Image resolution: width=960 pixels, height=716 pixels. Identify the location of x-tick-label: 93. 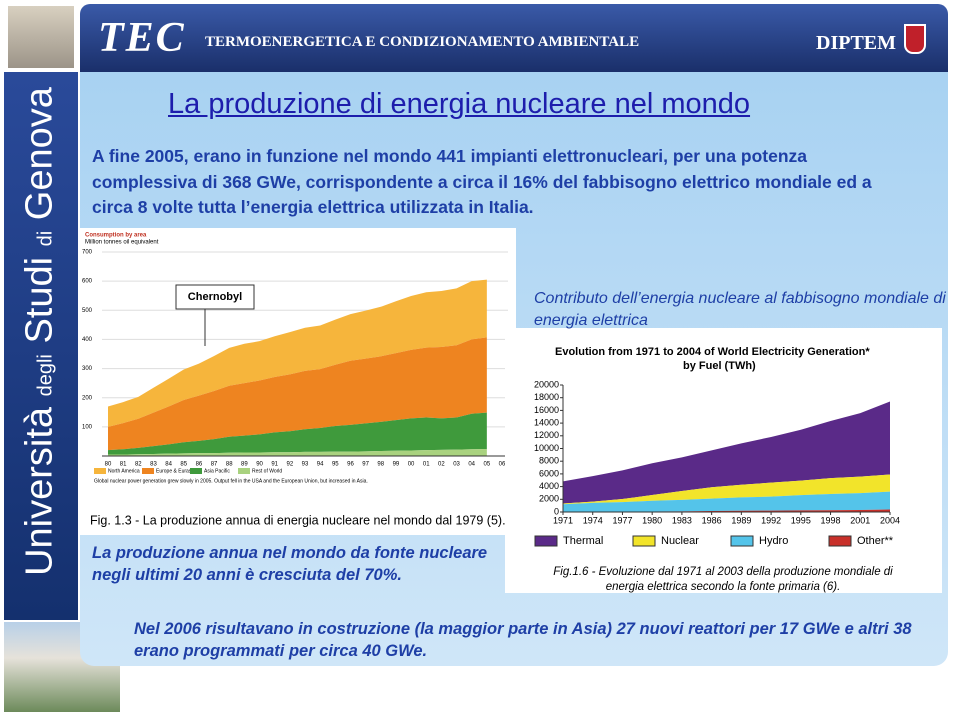
(305, 465).